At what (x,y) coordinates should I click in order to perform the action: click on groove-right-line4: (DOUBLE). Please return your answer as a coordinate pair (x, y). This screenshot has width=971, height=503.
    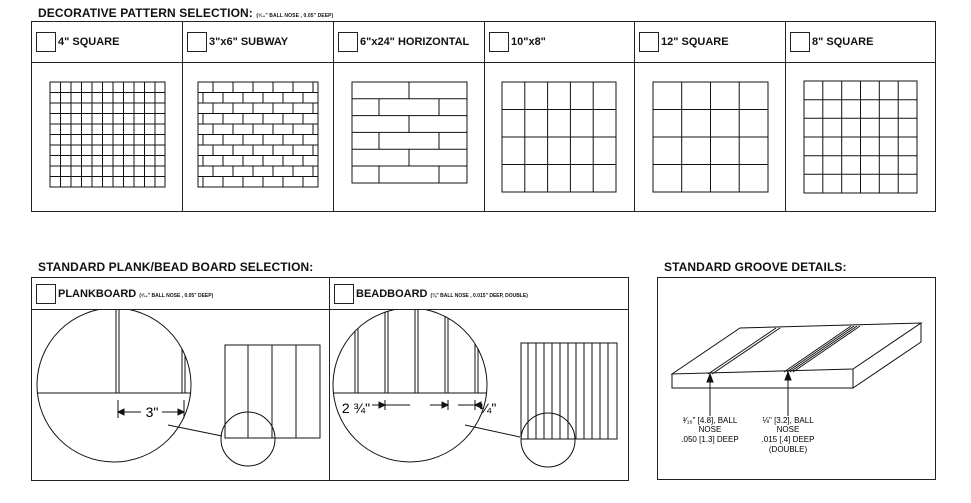
    Looking at the image, I should click on (788, 449).